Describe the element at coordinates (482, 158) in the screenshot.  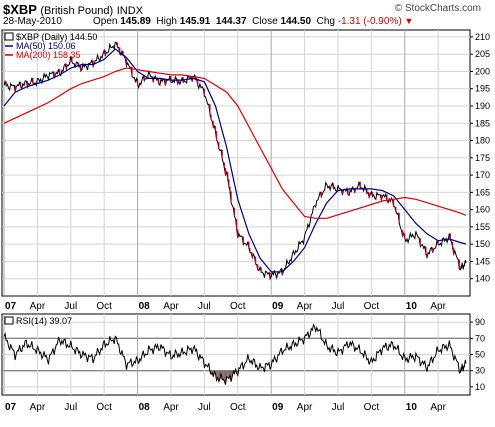
I see `price-tick-label: 175` at that location.